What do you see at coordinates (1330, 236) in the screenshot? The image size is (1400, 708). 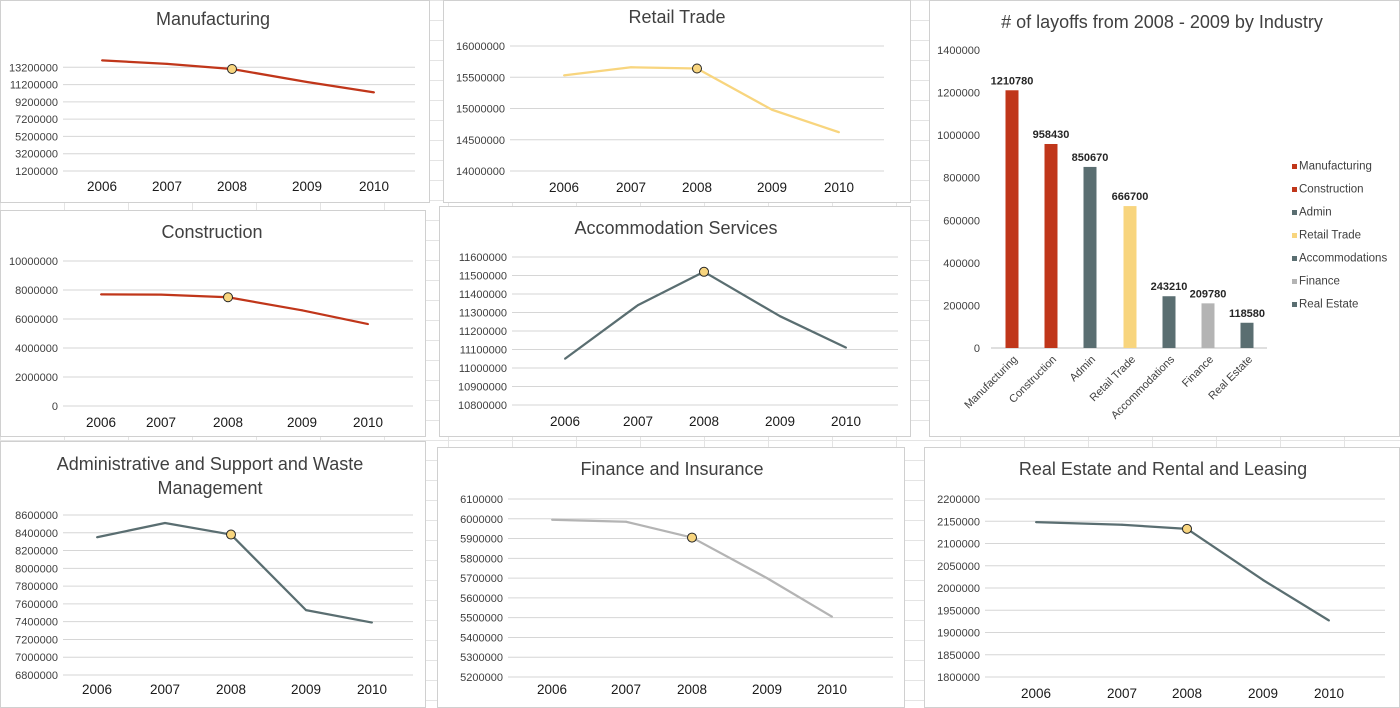 I see `legend-label: Retail Trade` at bounding box center [1330, 236].